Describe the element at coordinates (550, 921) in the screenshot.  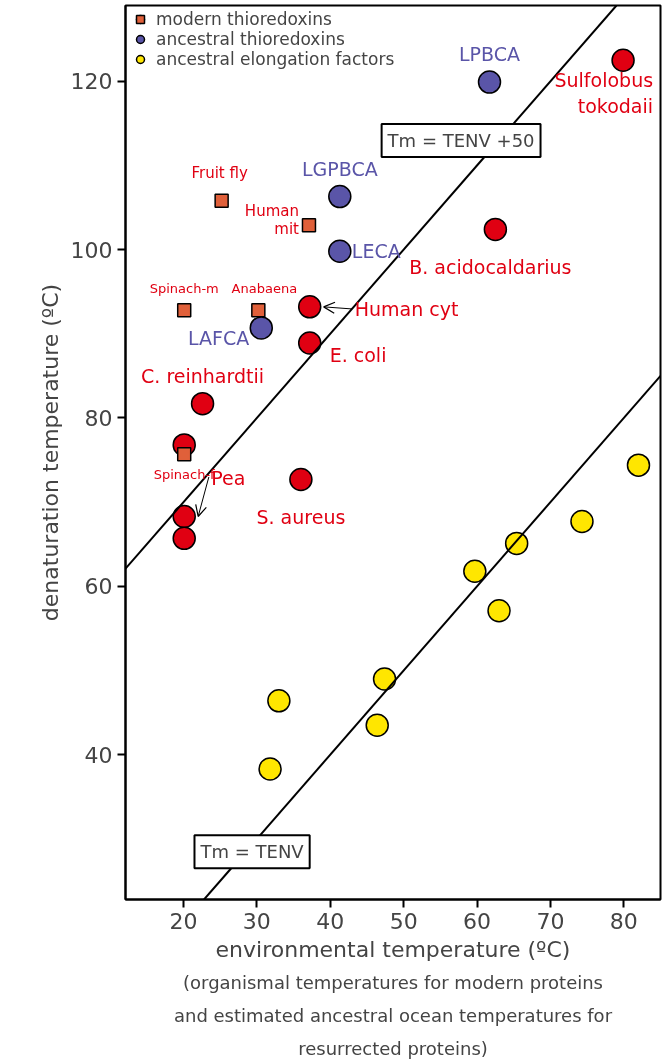
I see `x-tick-label: 70` at that location.